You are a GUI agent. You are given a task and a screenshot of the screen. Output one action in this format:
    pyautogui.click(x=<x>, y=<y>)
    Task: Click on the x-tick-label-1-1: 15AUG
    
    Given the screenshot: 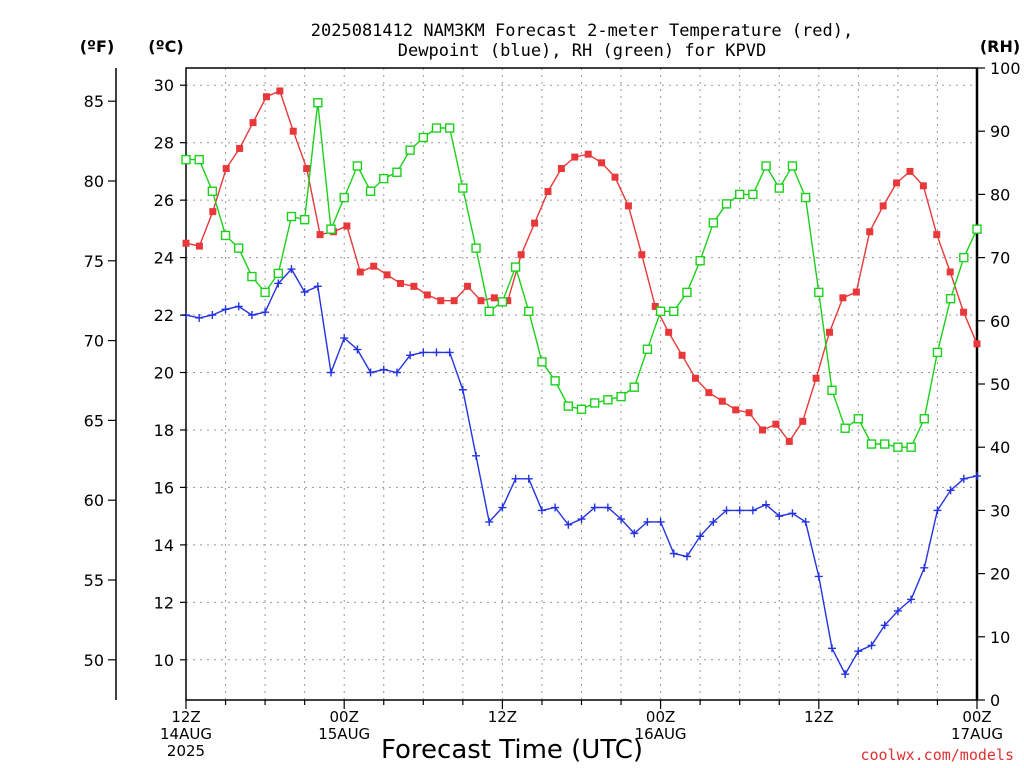 What is the action you would take?
    pyautogui.click(x=344, y=734)
    